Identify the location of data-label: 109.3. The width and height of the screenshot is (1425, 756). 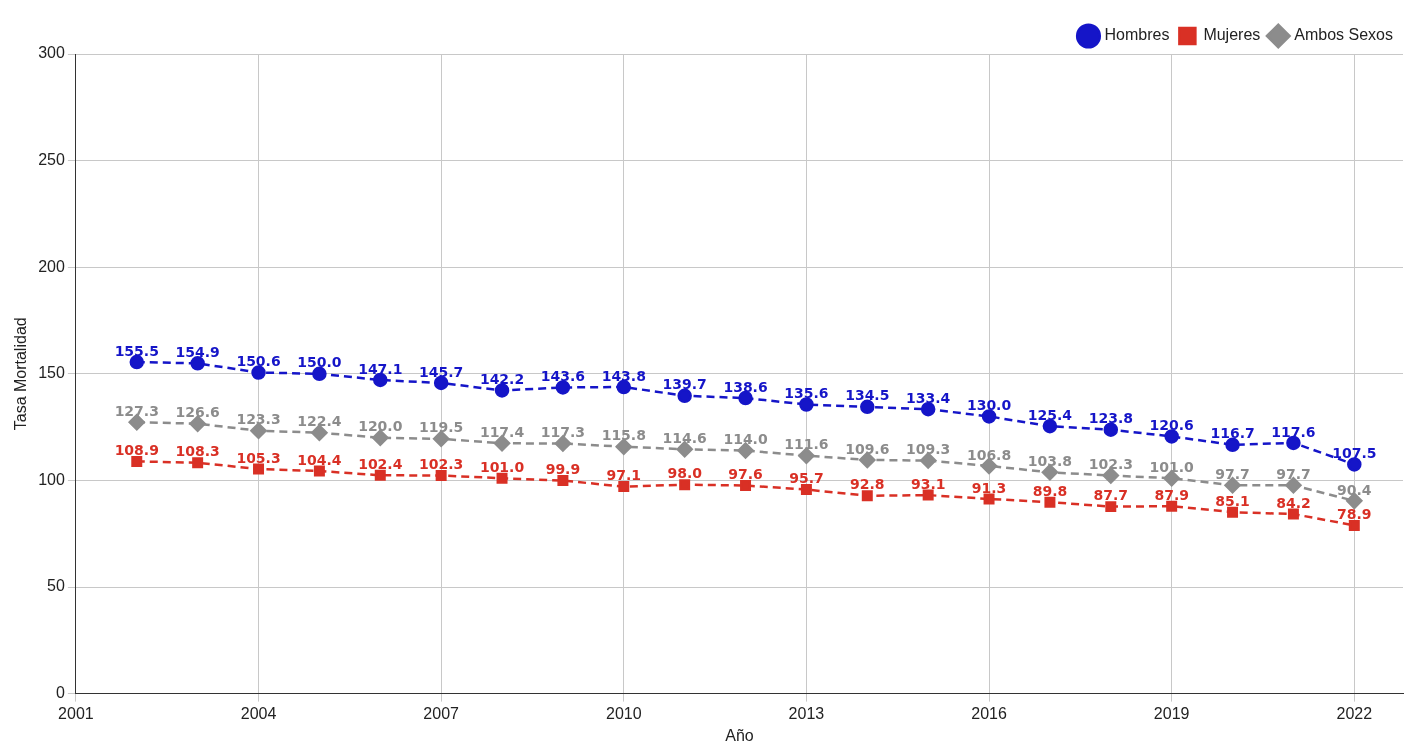
(928, 449).